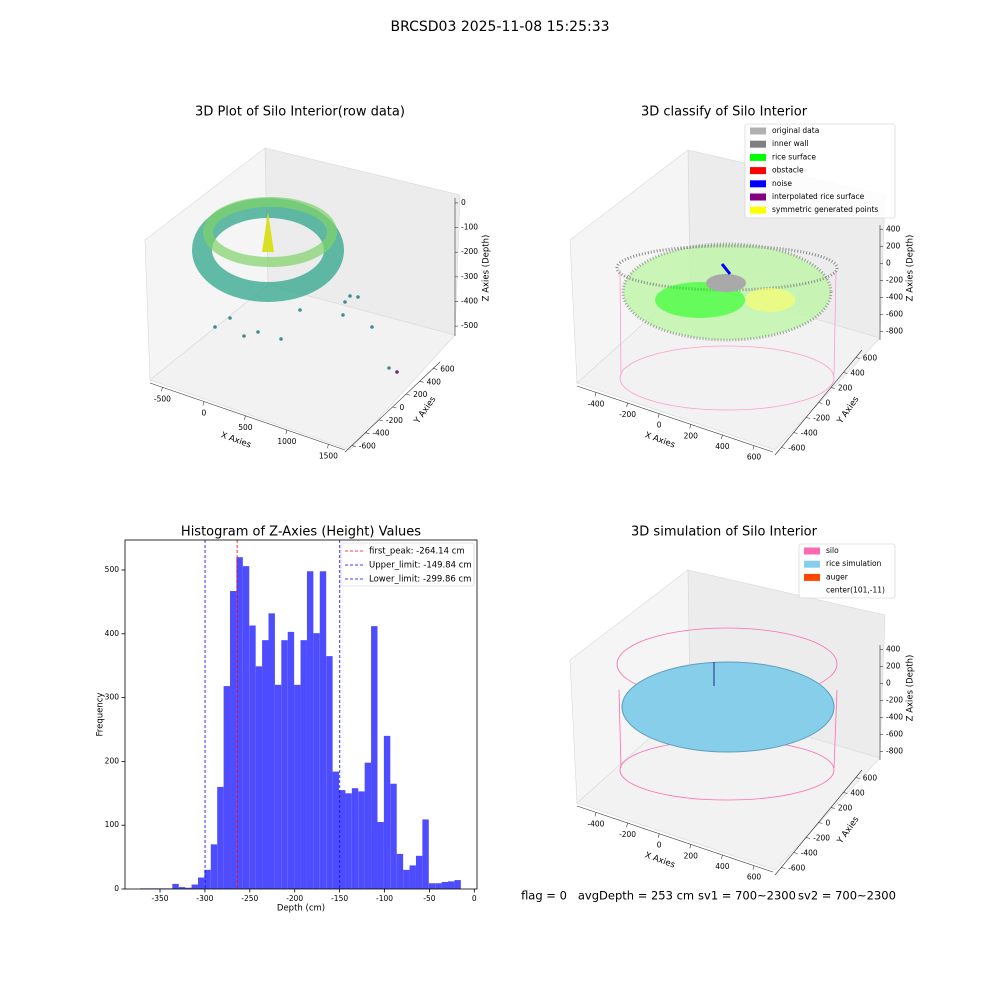  Describe the element at coordinates (112, 569) in the screenshot. I see `y-tick-label: 500` at that location.